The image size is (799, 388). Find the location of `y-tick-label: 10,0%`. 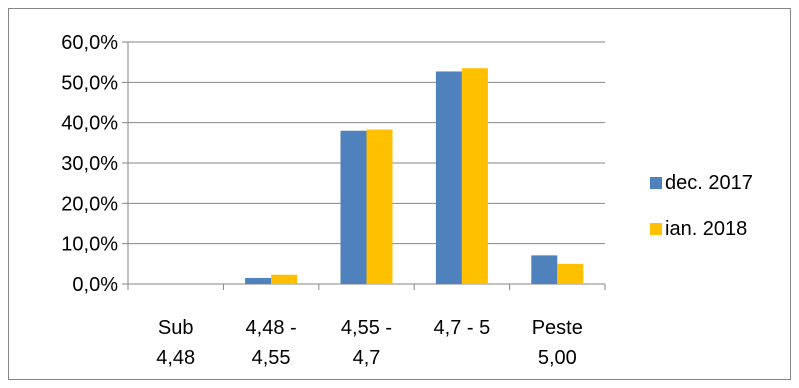

y-tick-label: 10,0% is located at coordinates (89, 245).